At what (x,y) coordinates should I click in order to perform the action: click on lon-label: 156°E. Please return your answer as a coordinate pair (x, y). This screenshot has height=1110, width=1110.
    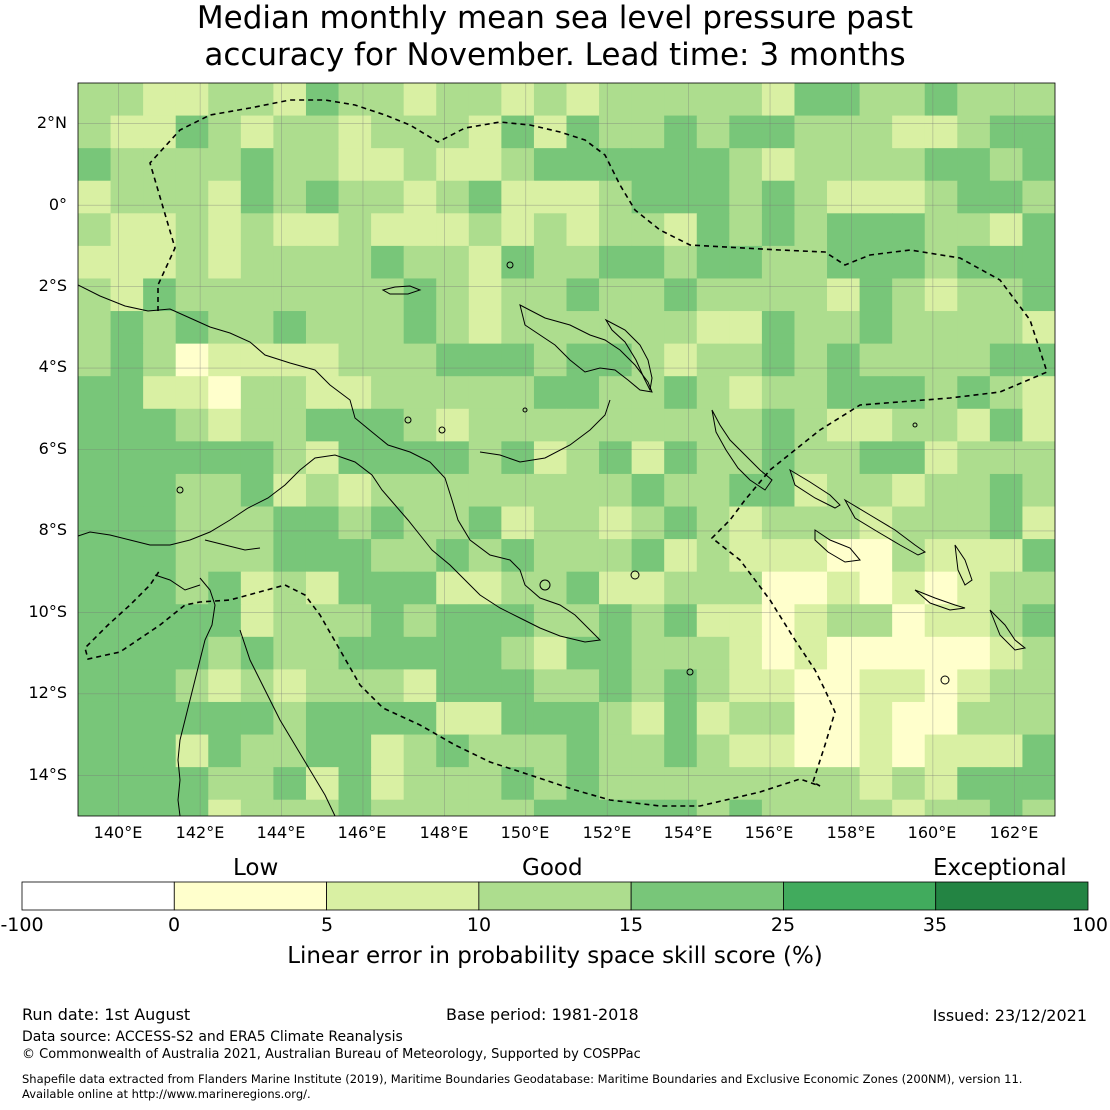
    Looking at the image, I should click on (769, 832).